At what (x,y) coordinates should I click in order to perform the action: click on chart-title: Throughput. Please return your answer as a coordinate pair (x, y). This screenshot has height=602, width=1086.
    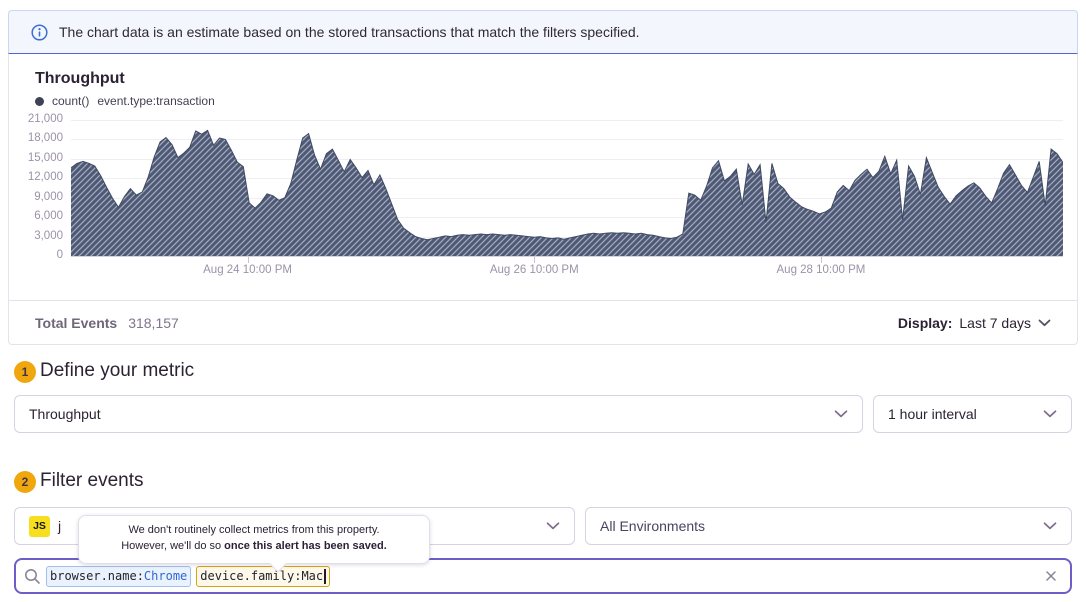
    Looking at the image, I should click on (80, 78).